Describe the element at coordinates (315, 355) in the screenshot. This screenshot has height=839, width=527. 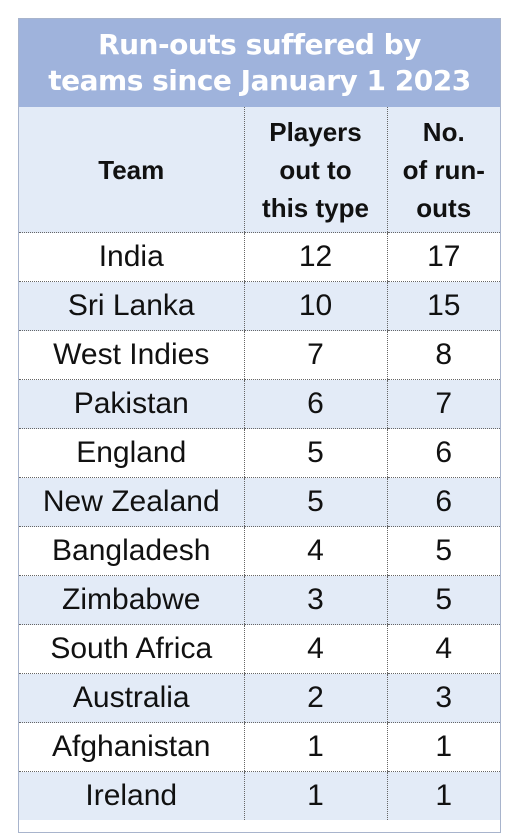
I see `players-out-cell: 7` at that location.